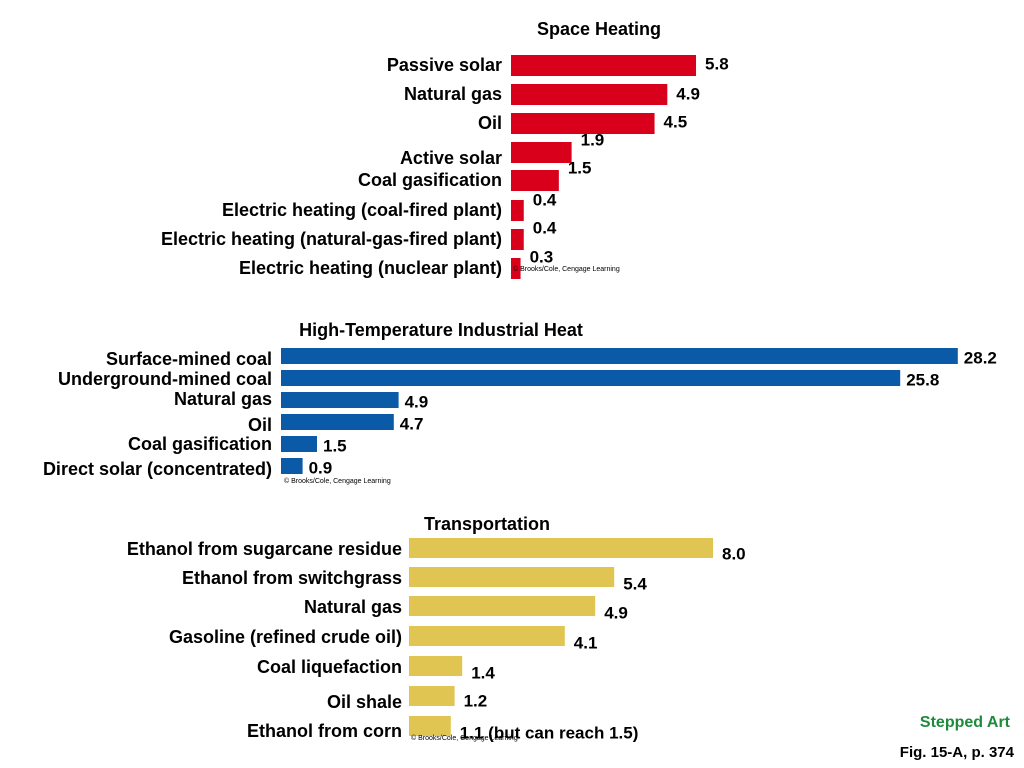 The width and height of the screenshot is (1024, 768). Describe the element at coordinates (487, 524) in the screenshot. I see `chart-title: Transportation` at that location.